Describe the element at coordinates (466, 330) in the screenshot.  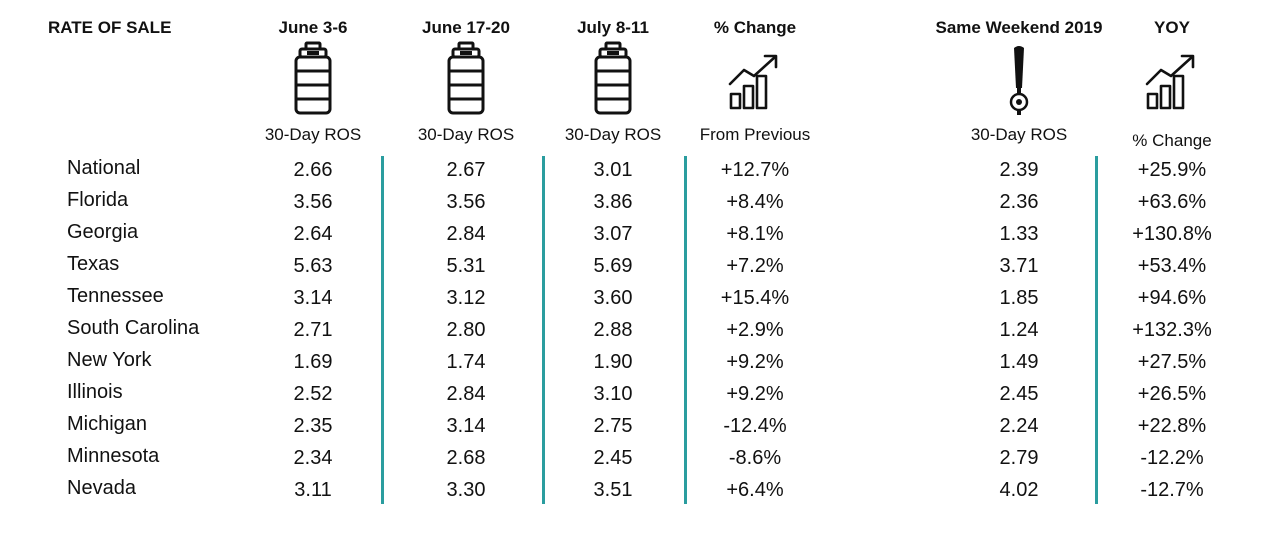
I see `table-cell: 2.80` at that location.